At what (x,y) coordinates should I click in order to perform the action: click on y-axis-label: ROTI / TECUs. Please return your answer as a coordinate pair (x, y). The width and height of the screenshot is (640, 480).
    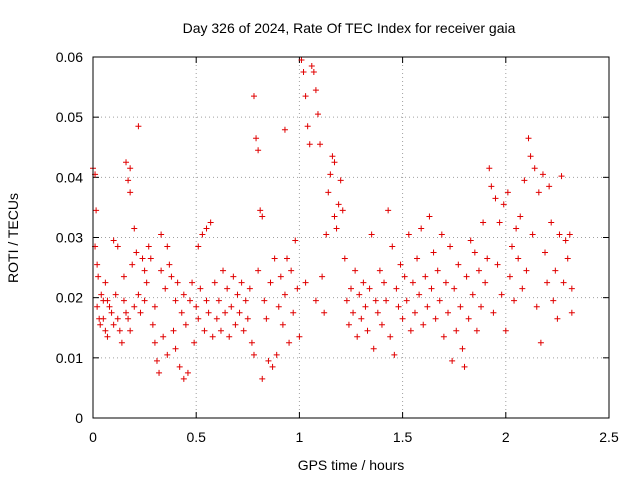
    Looking at the image, I should click on (13, 238).